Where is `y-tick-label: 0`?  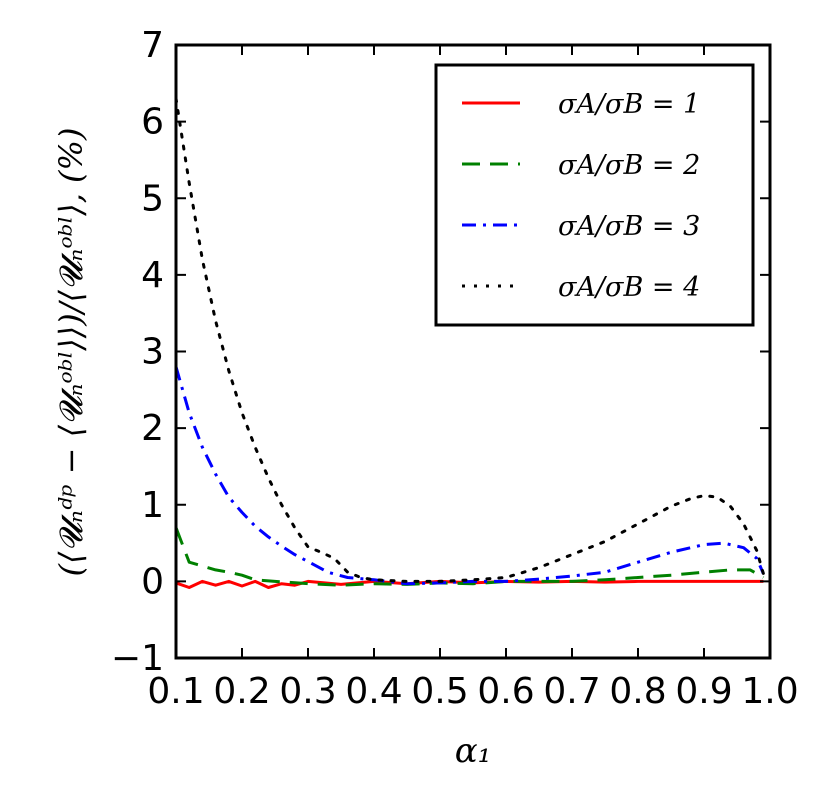
y-tick-label: 0 is located at coordinates (152, 581).